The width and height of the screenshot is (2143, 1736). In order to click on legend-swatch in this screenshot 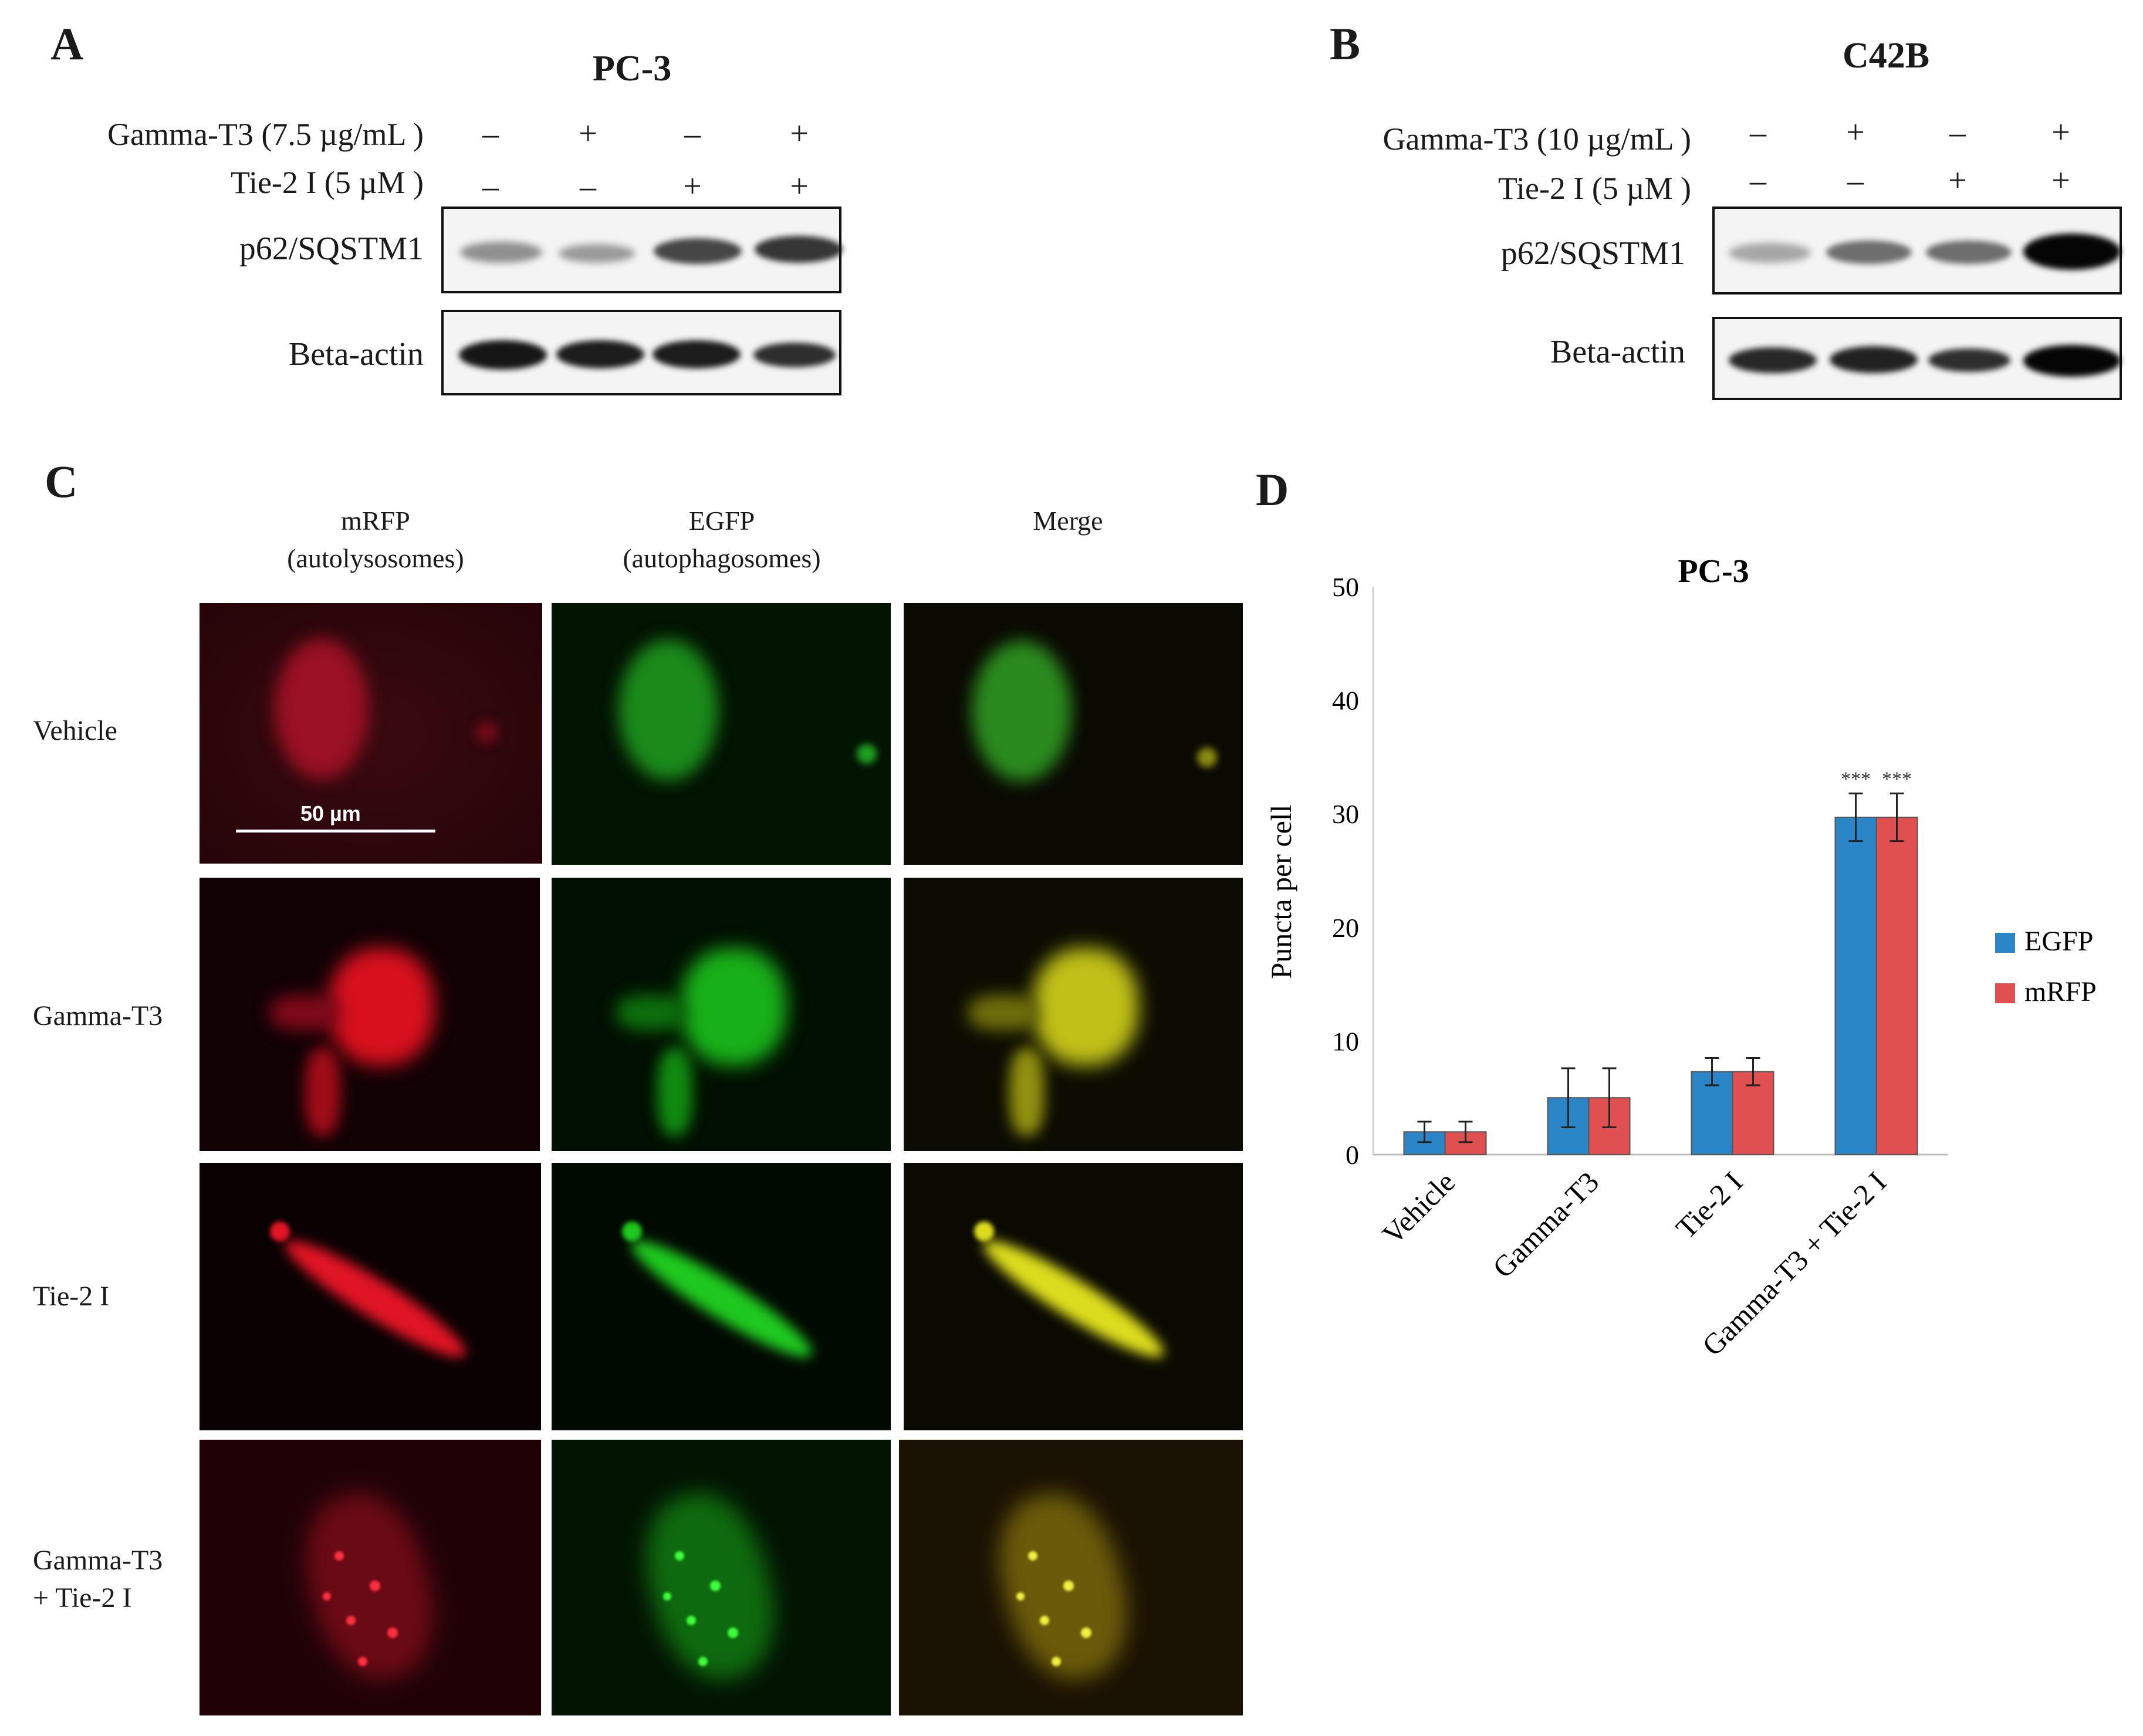, I will do `click(2005, 993)`.